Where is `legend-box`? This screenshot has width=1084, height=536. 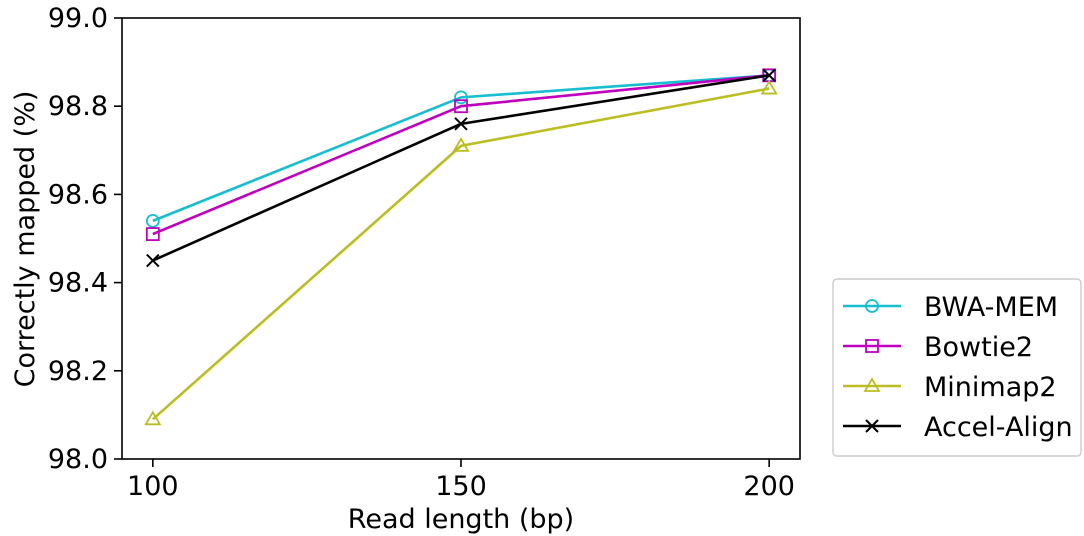 legend-box is located at coordinates (957, 367).